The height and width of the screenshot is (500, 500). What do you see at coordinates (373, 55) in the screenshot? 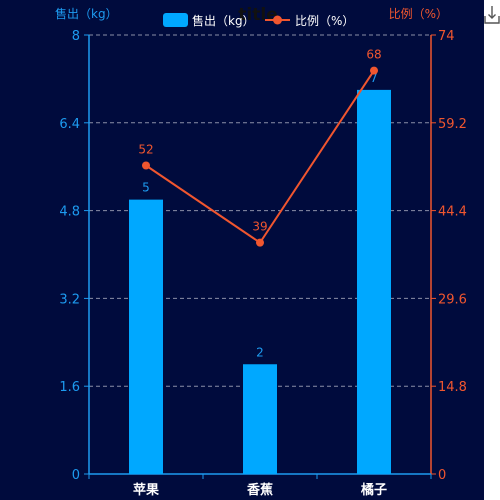
I see `line-value-label: 68` at bounding box center [373, 55].